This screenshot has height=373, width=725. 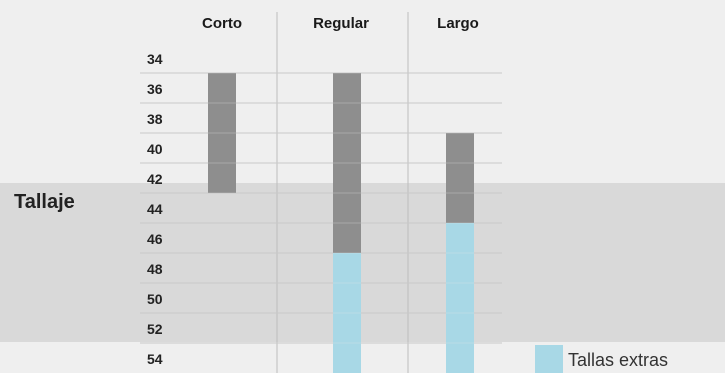 What do you see at coordinates (155, 239) in the screenshot?
I see `size-label-46: 46` at bounding box center [155, 239].